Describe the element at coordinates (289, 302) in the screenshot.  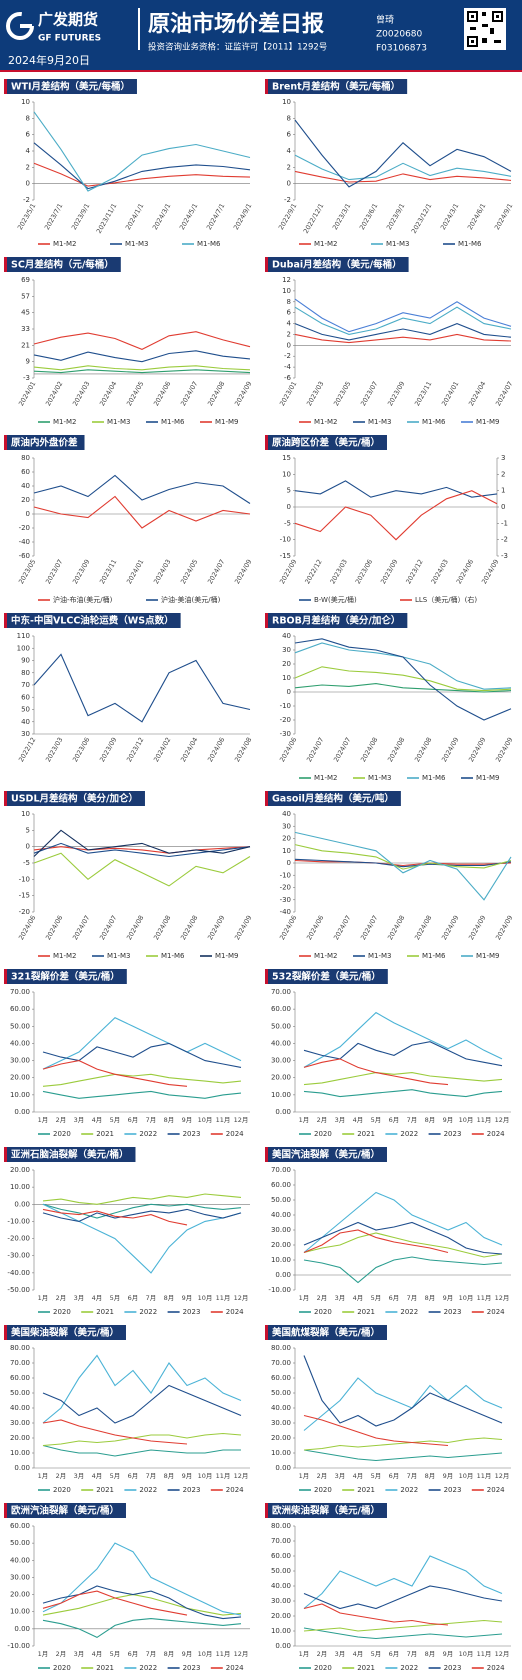
I see `y-tick-label: 8` at that location.